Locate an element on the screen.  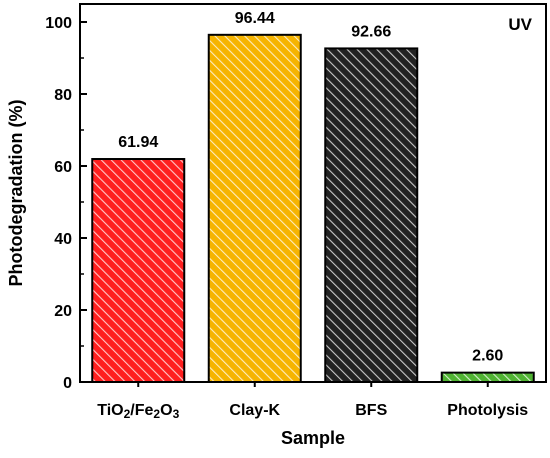
bar-photolysis is located at coordinates (487, 377).